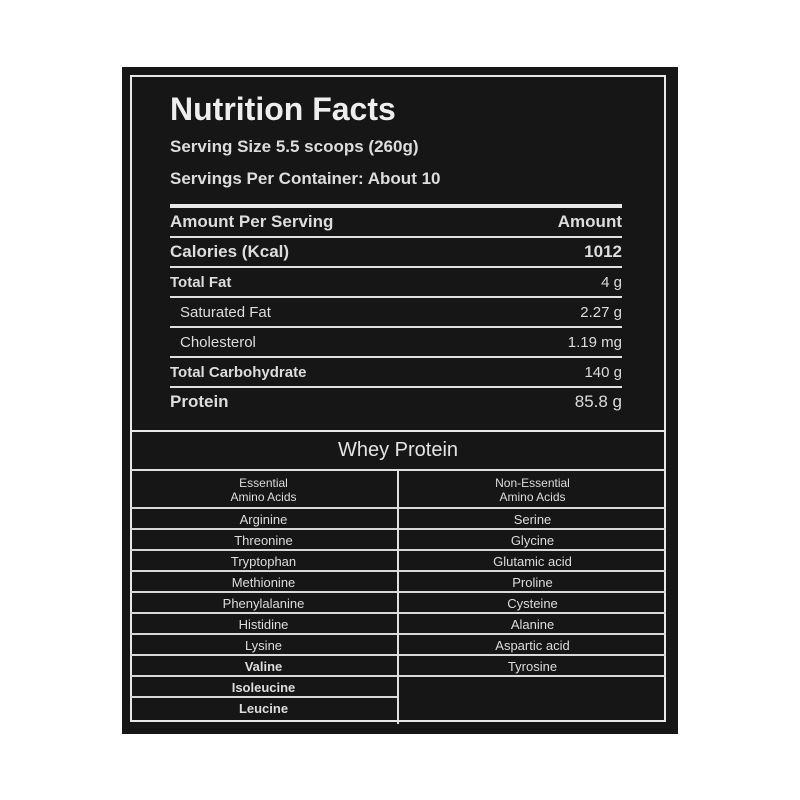  I want to click on divider, so click(396, 206).